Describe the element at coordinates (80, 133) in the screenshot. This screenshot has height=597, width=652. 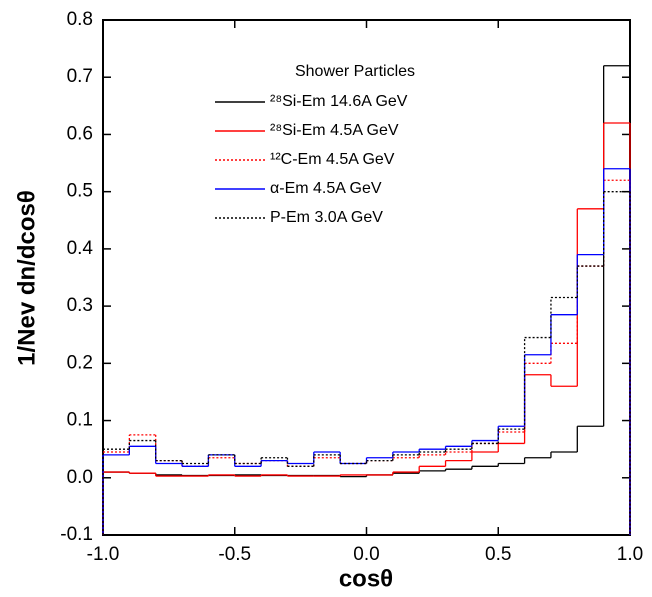
I see `y-tick-label: 0.6` at that location.